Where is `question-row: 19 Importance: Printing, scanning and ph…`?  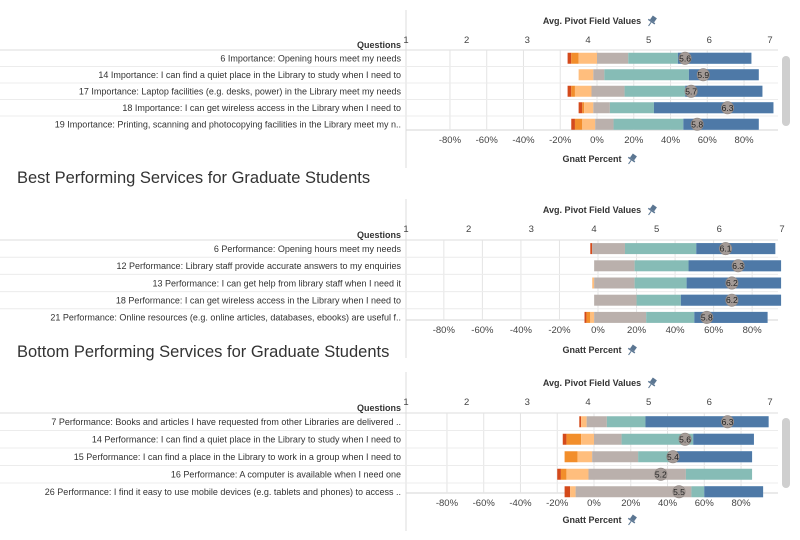 question-row: 19 Importance: Printing, scanning and ph… is located at coordinates (389, 123).